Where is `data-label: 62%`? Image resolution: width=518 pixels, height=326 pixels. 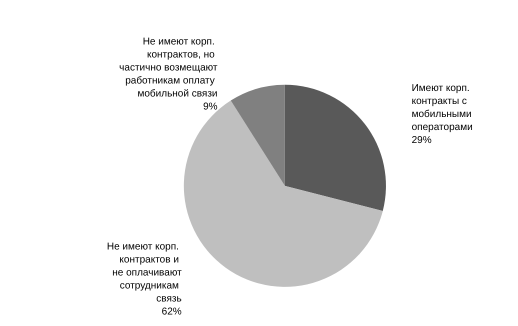 data-label: 62% is located at coordinates (172, 312).